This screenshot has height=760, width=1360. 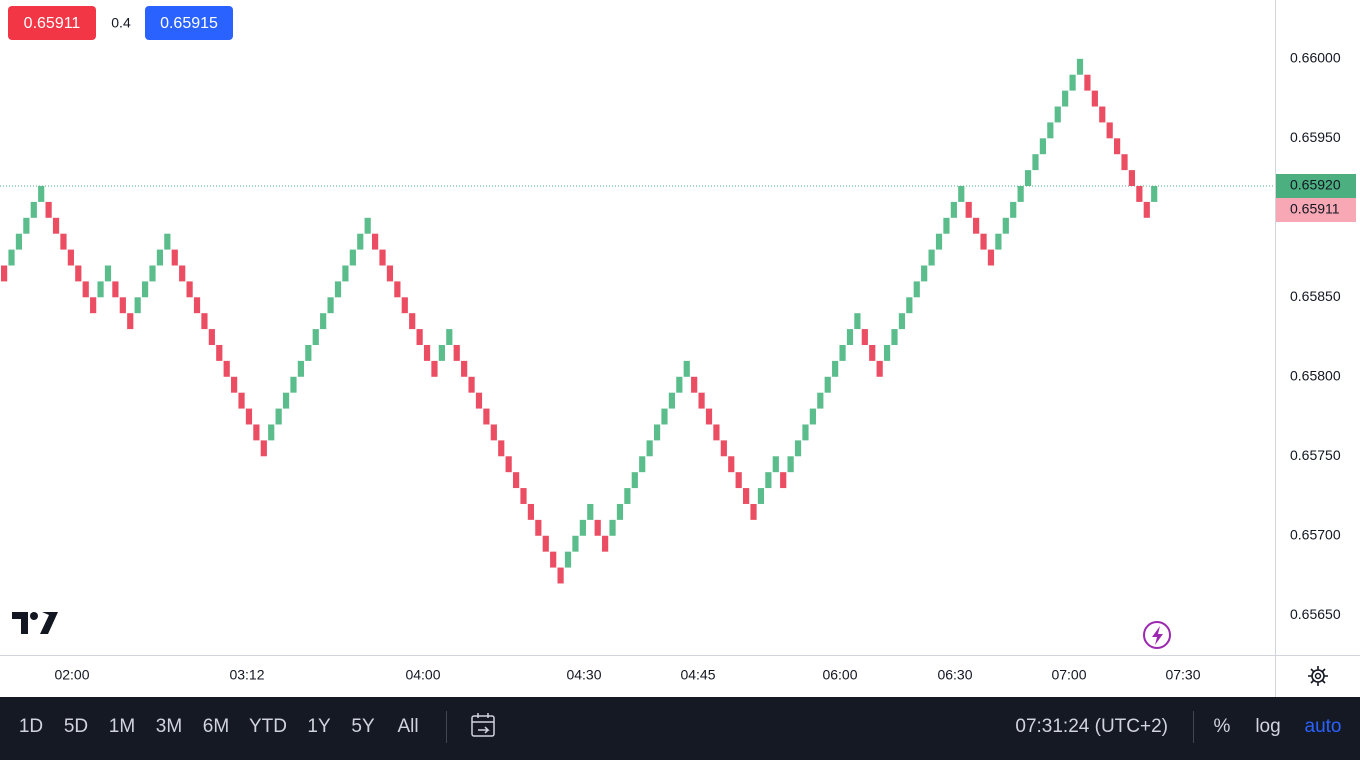 I want to click on date-range-icon, so click(x=483, y=725).